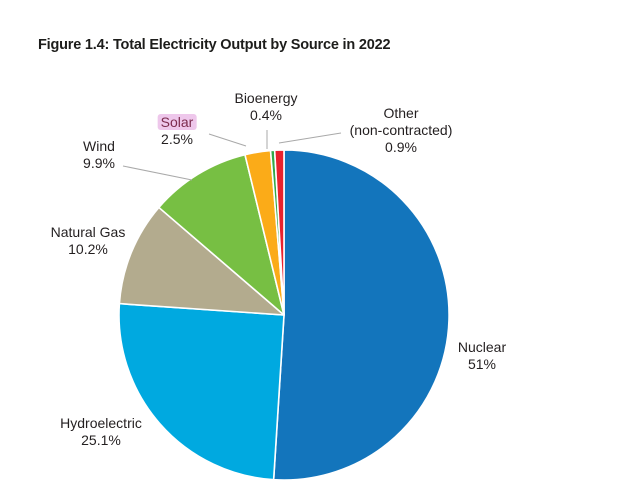 The image size is (624, 486). Describe the element at coordinates (177, 139) in the screenshot. I see `slice-label-line: 2.5%` at that location.